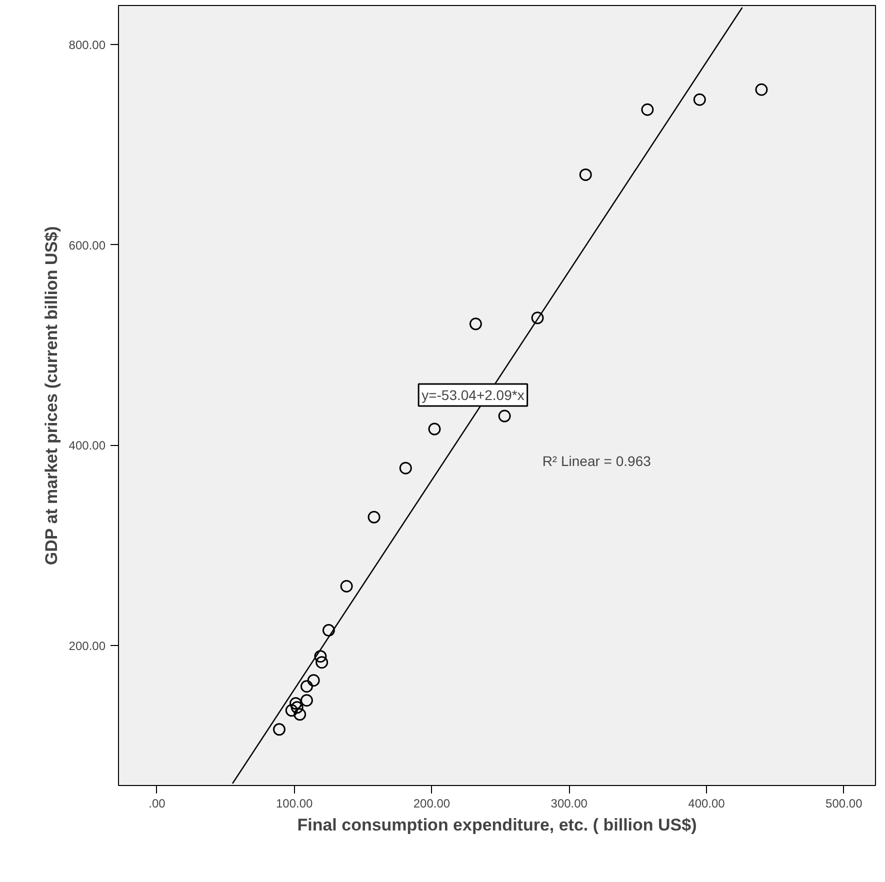  Describe the element at coordinates (597, 461) in the screenshot. I see `annotation: R² Linear = 0.963` at that location.